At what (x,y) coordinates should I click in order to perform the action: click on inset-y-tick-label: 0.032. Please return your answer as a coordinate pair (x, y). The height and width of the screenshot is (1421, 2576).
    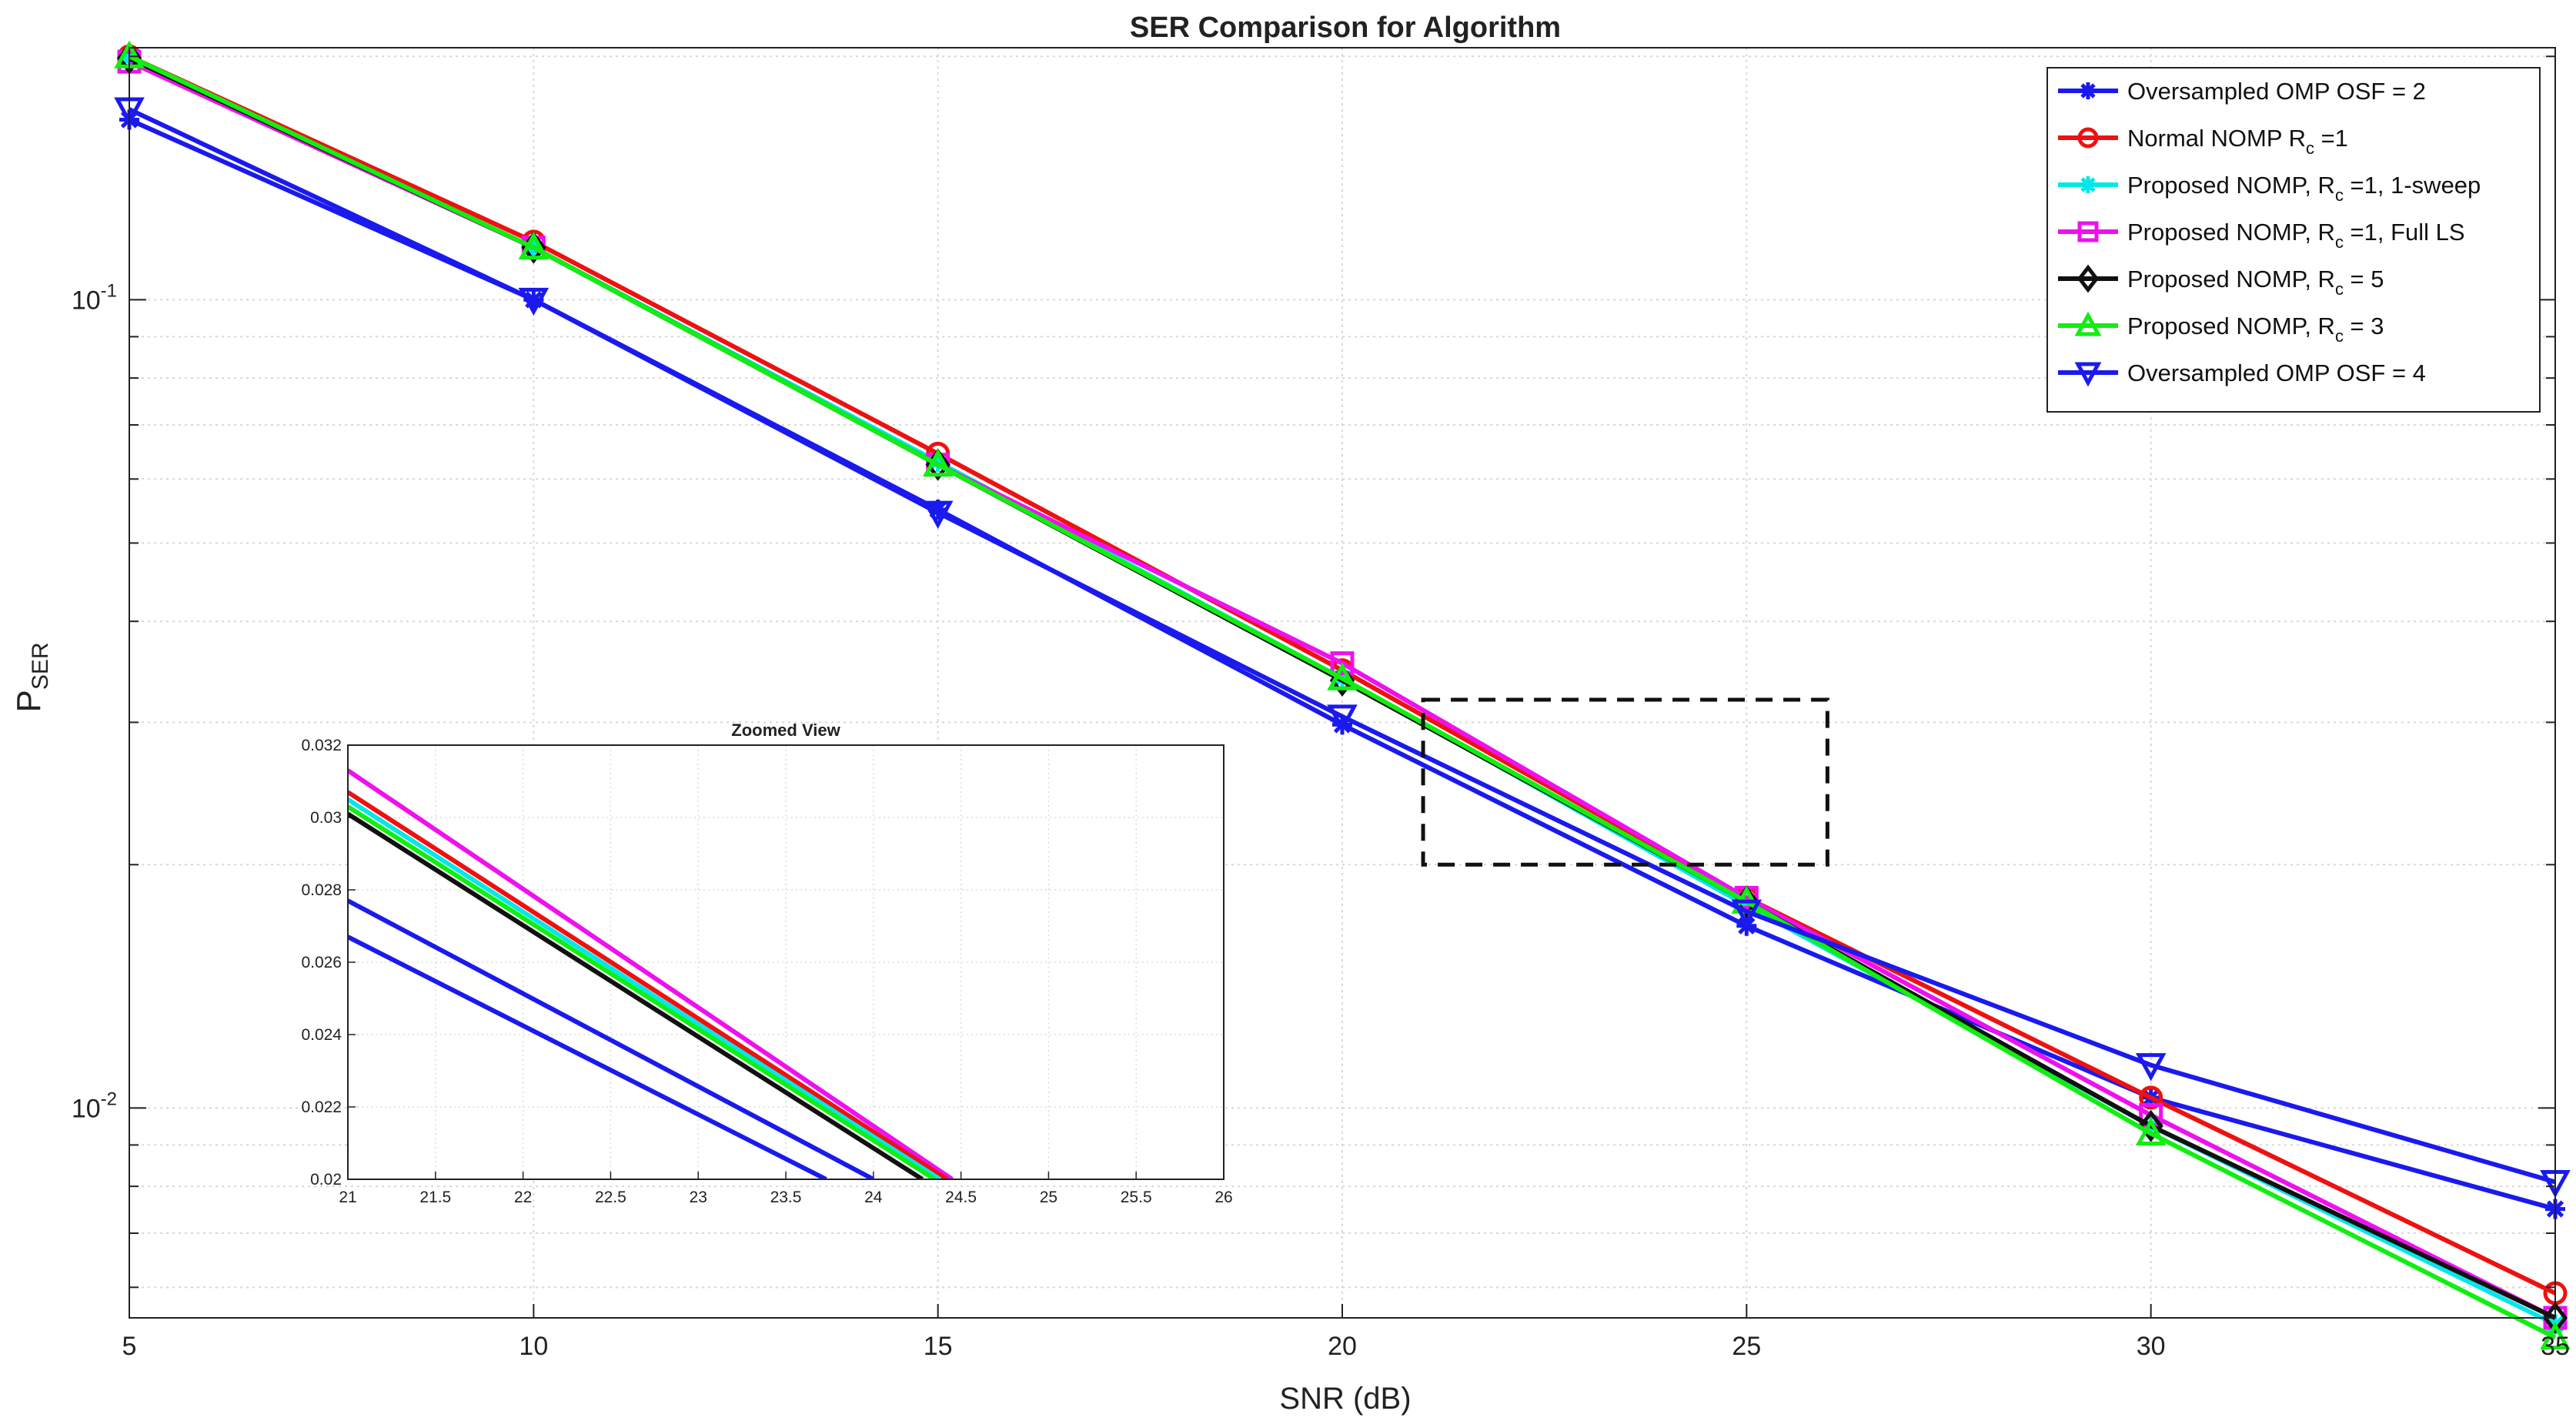
    Looking at the image, I should click on (321, 745).